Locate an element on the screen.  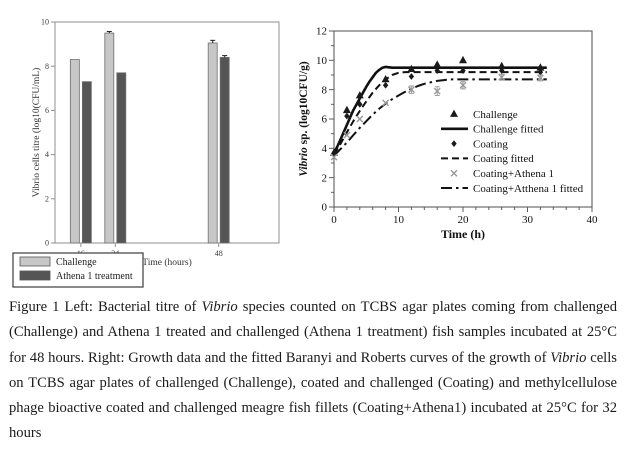
y-tick-label: 12 is located at coordinates (321, 32).